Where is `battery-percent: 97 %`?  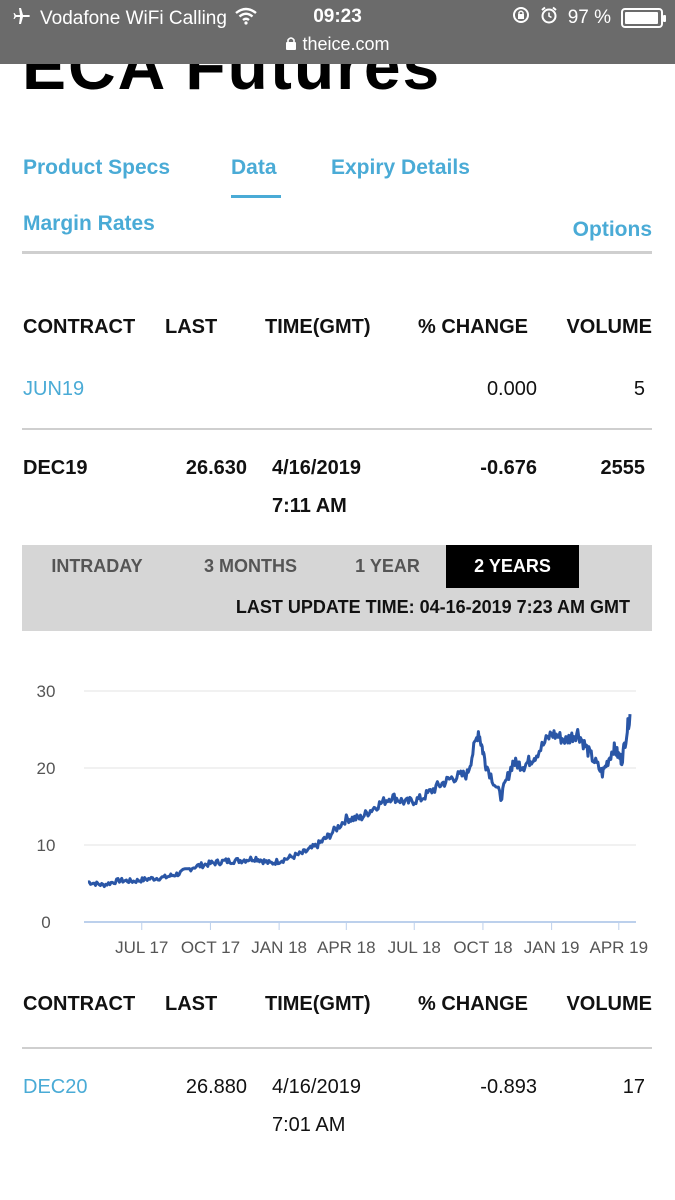
battery-percent: 97 % is located at coordinates (589, 17).